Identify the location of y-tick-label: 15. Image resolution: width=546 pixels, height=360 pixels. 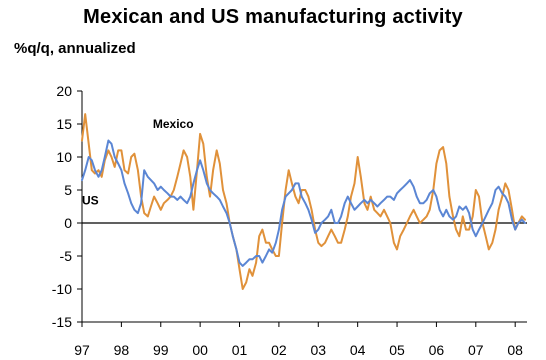
(64, 124).